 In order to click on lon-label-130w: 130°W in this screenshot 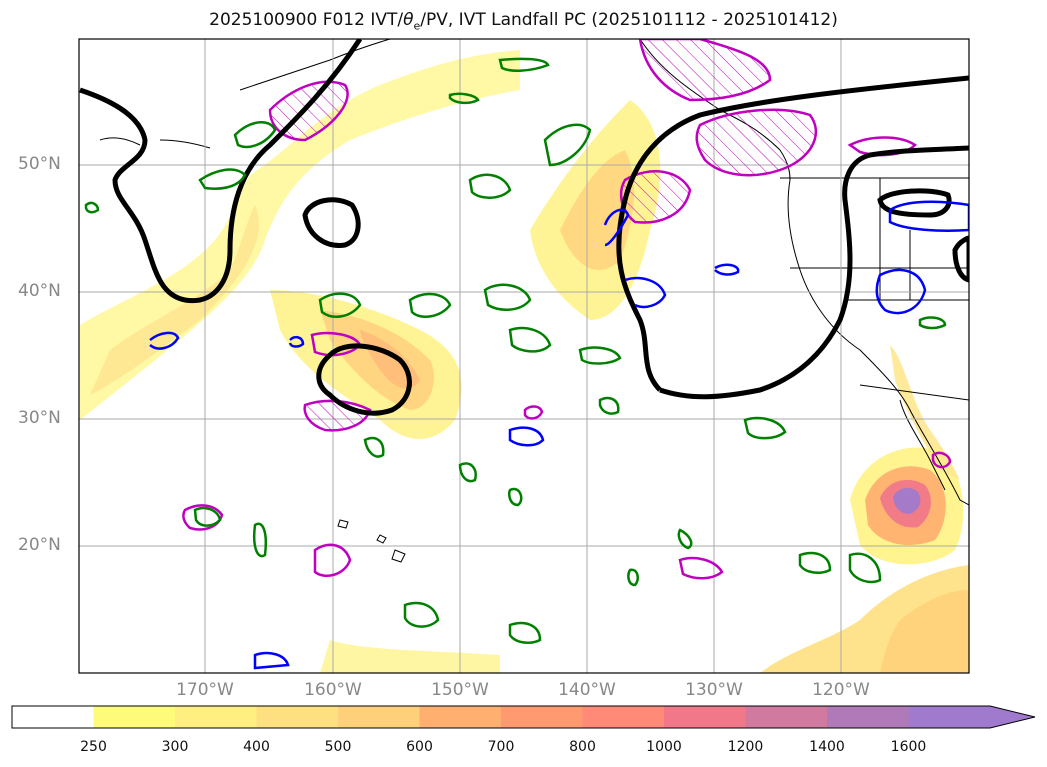, I will do `click(714, 690)`.